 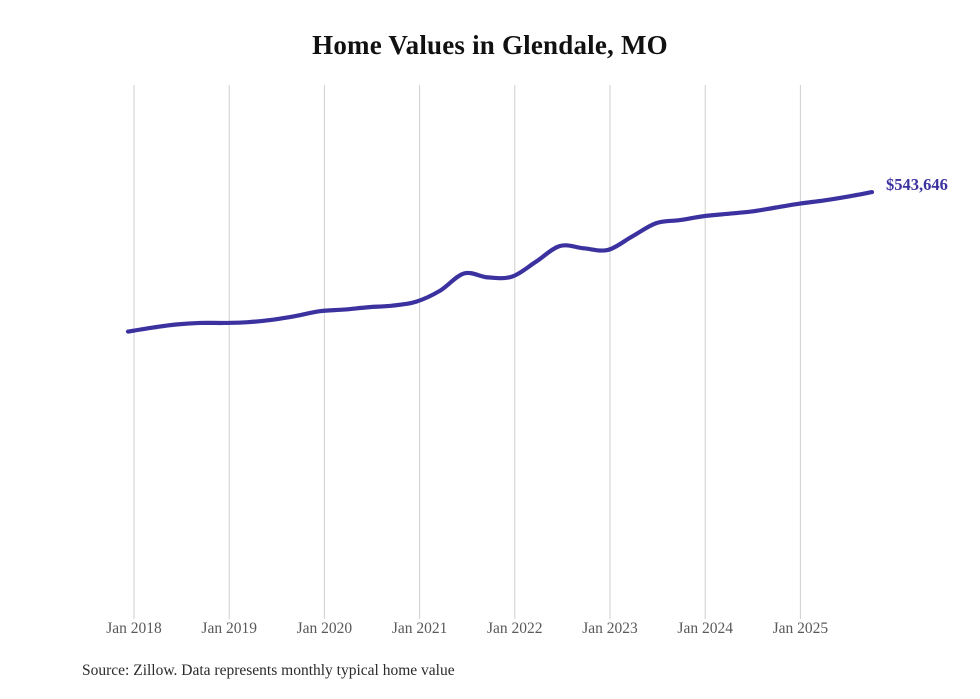 What do you see at coordinates (490, 45) in the screenshot?
I see `chart-title: Home Values in Glendale, MO` at bounding box center [490, 45].